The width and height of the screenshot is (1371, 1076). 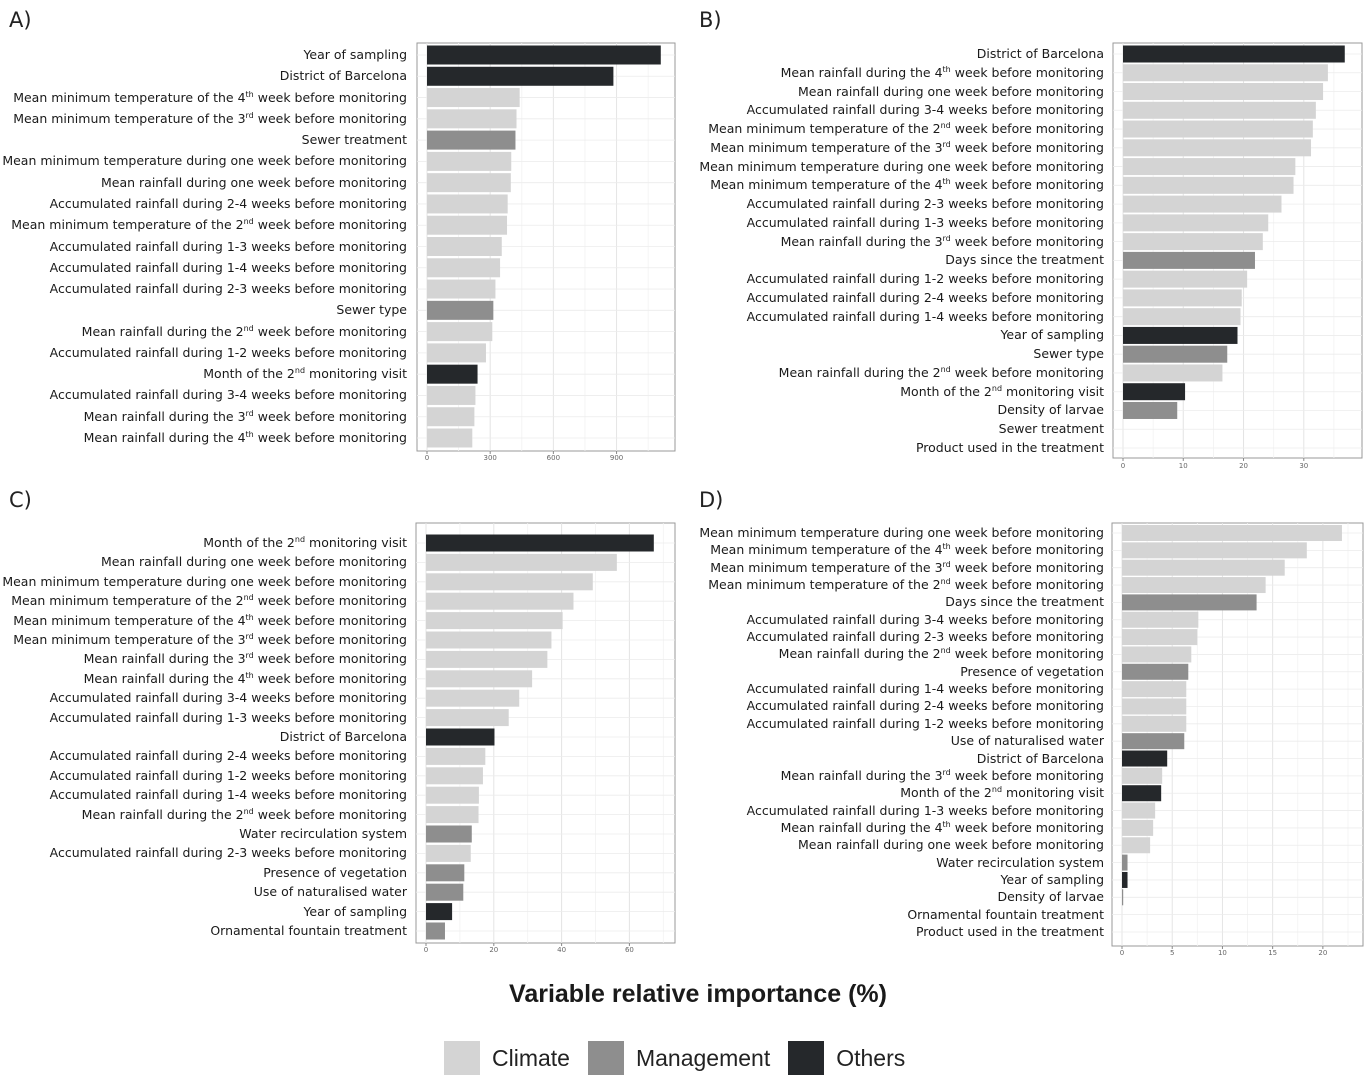 I want to click on panel-d-category-label: Presence of vegetation, so click(x=1032, y=671).